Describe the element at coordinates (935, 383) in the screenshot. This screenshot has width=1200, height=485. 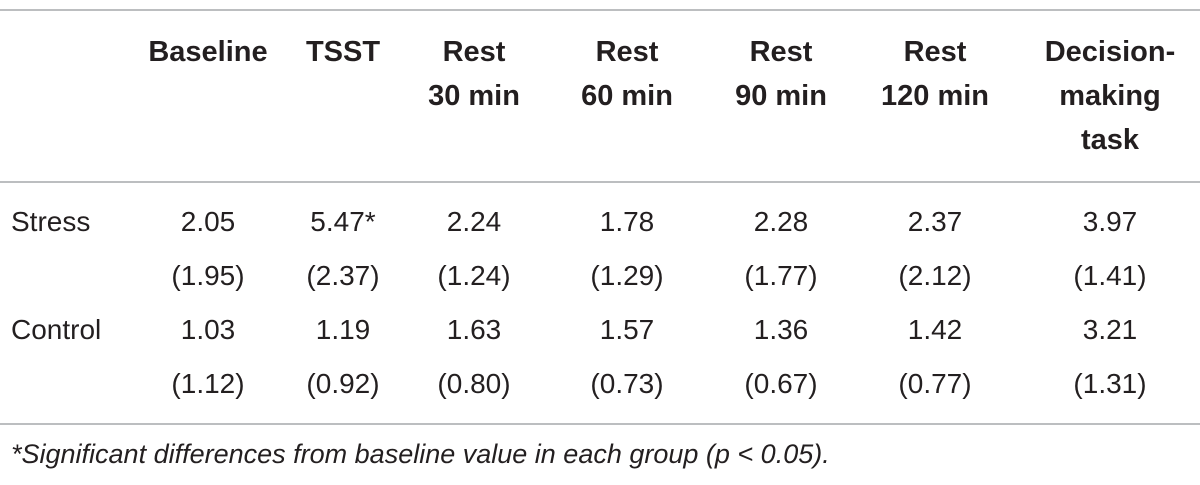
I see `control-rest120-sd: (0.77)` at that location.